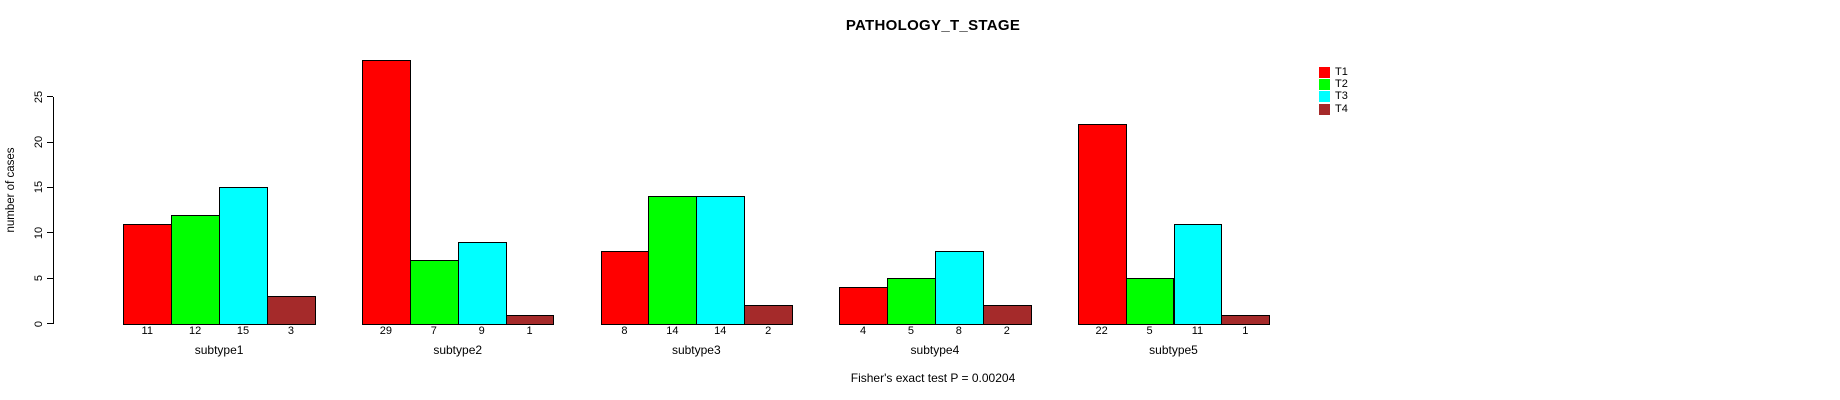  Describe the element at coordinates (39, 278) in the screenshot. I see `y-tick-label-5: 5` at that location.